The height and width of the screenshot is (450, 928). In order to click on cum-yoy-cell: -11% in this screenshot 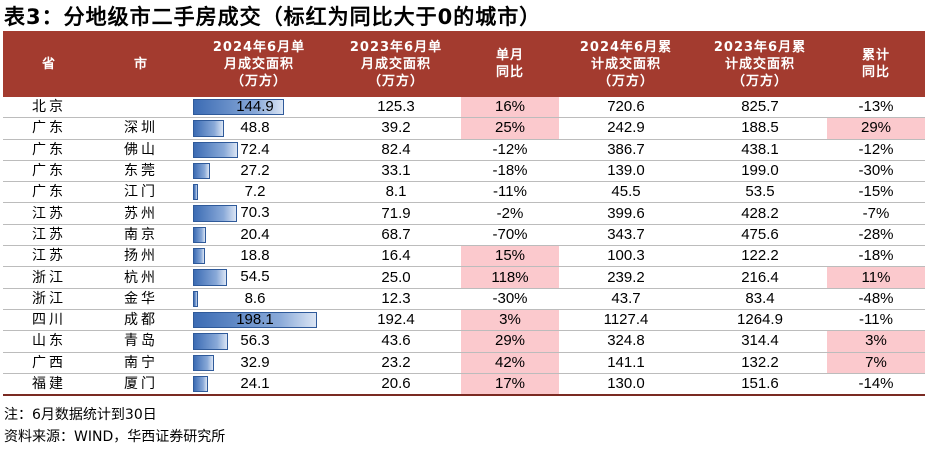, I will do `click(876, 320)`.